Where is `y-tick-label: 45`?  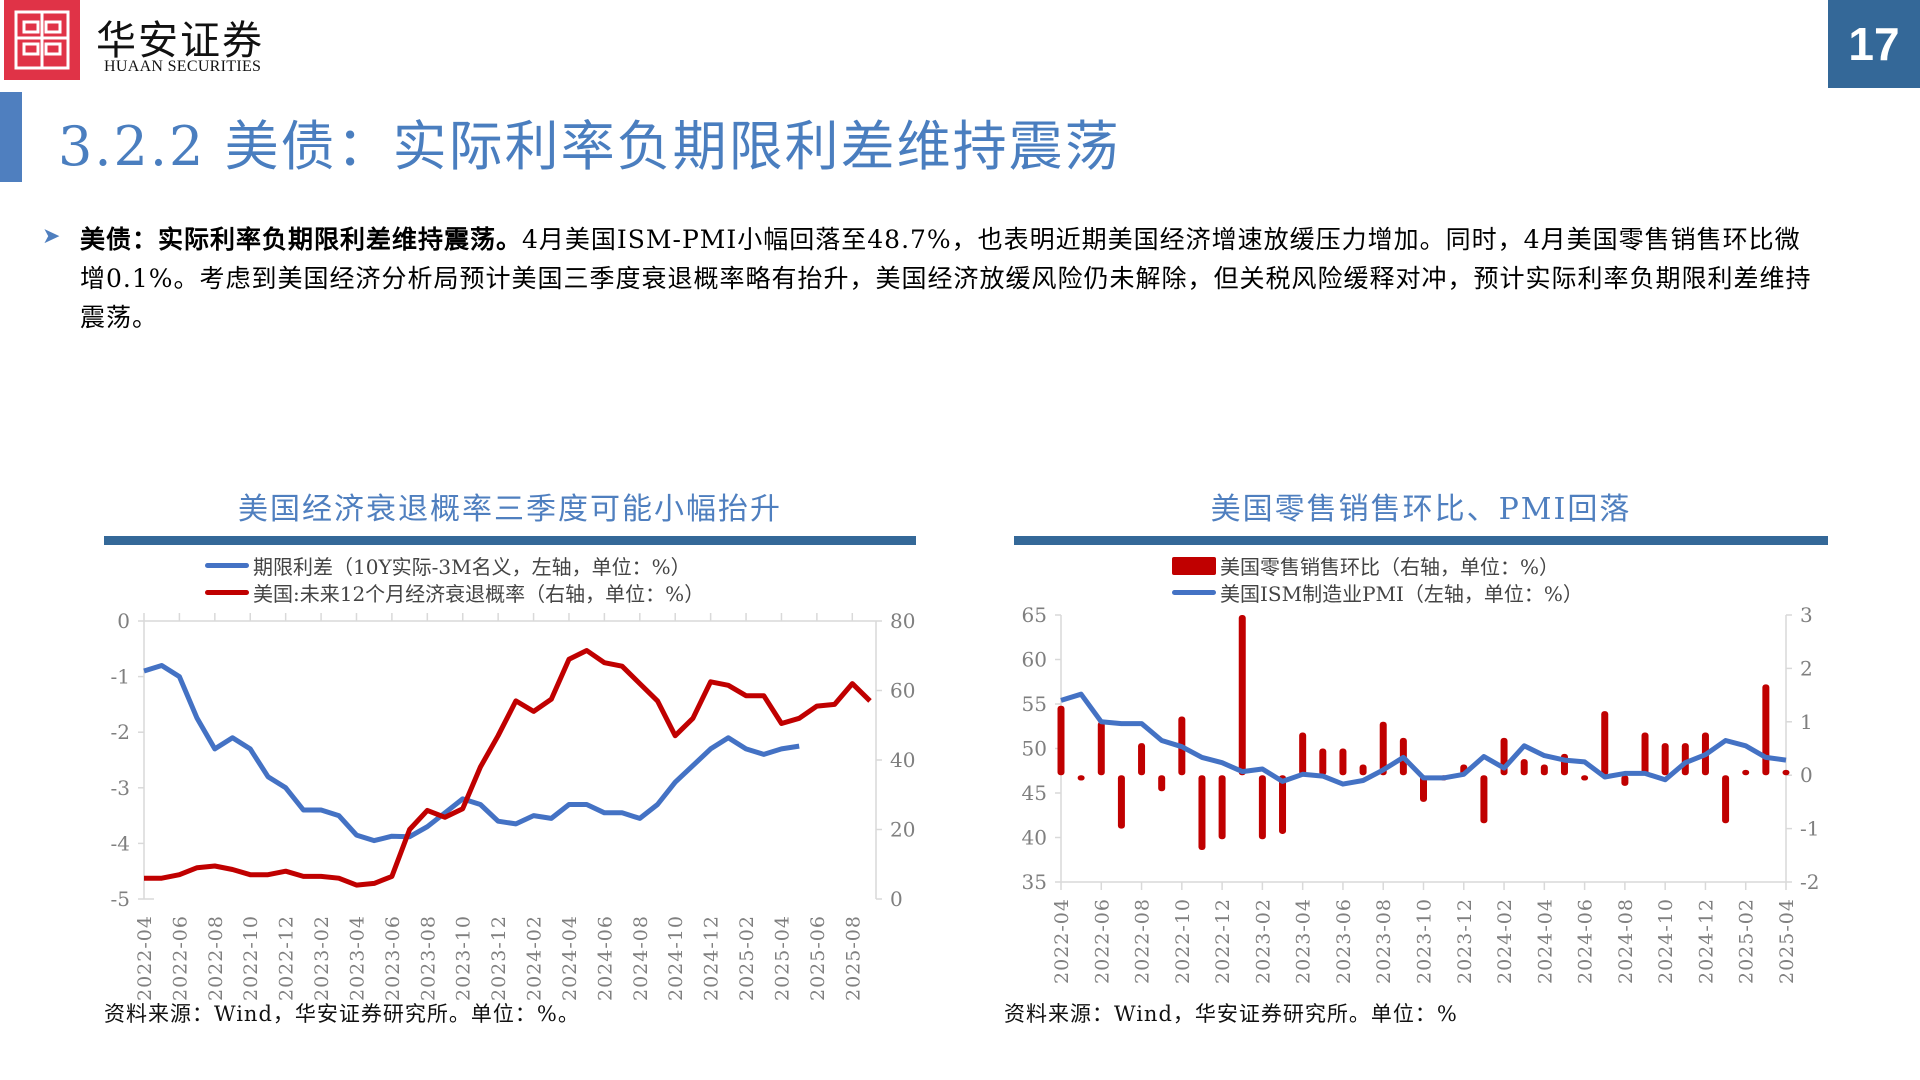
y-tick-label: 45 is located at coordinates (1034, 793).